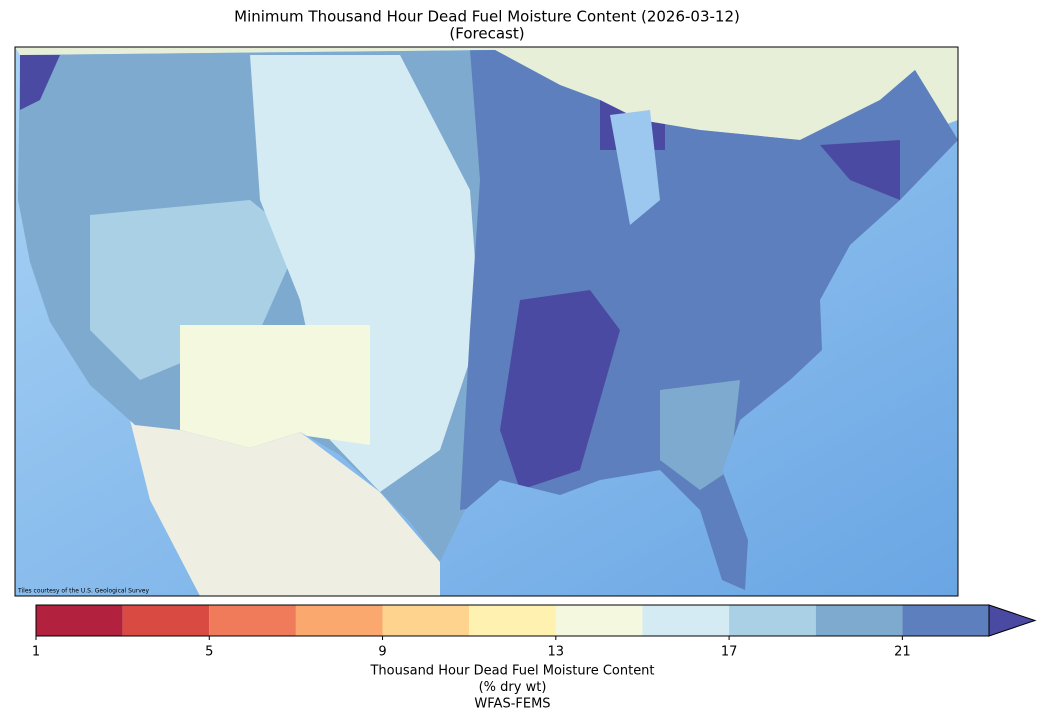  I want to click on colorbar-label: (% dry wt), so click(513, 687).